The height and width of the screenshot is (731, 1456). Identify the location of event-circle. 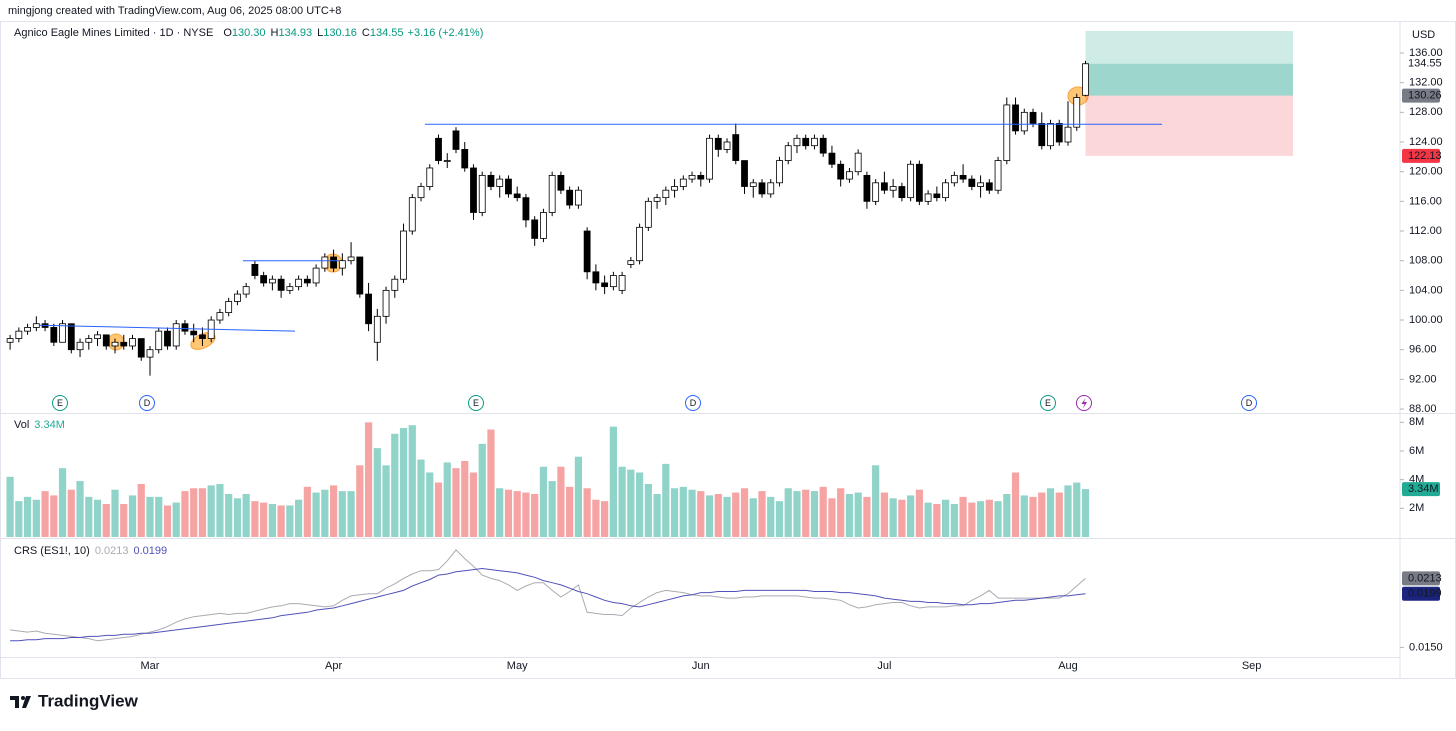
(693, 403).